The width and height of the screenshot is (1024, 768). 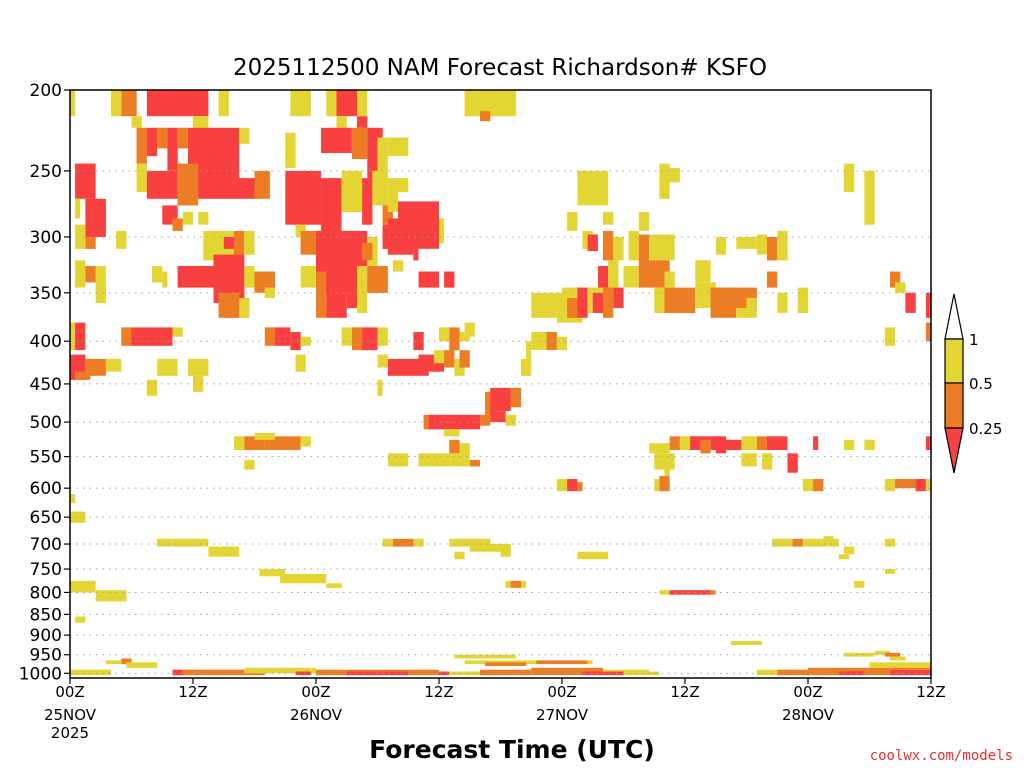 What do you see at coordinates (561, 692) in the screenshot?
I see `x-tick-label: 00Z` at bounding box center [561, 692].